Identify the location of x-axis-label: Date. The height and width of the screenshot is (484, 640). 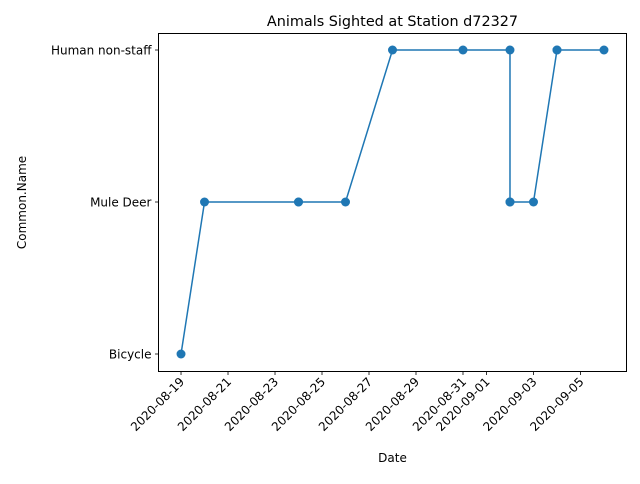
(392, 458).